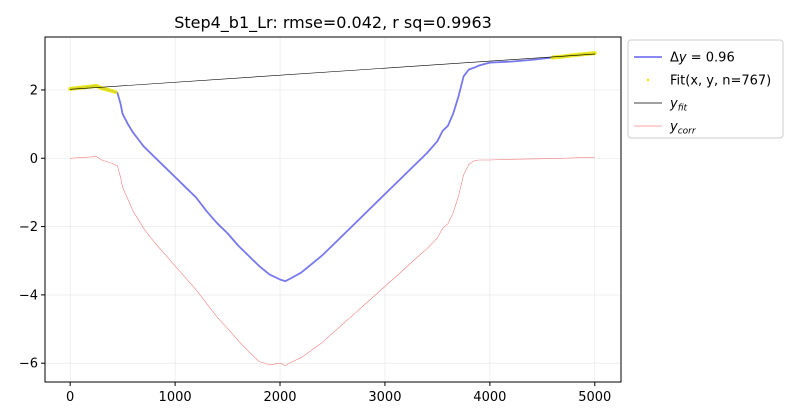  Describe the element at coordinates (279, 397) in the screenshot. I see `x-tick-label: 2000` at that location.